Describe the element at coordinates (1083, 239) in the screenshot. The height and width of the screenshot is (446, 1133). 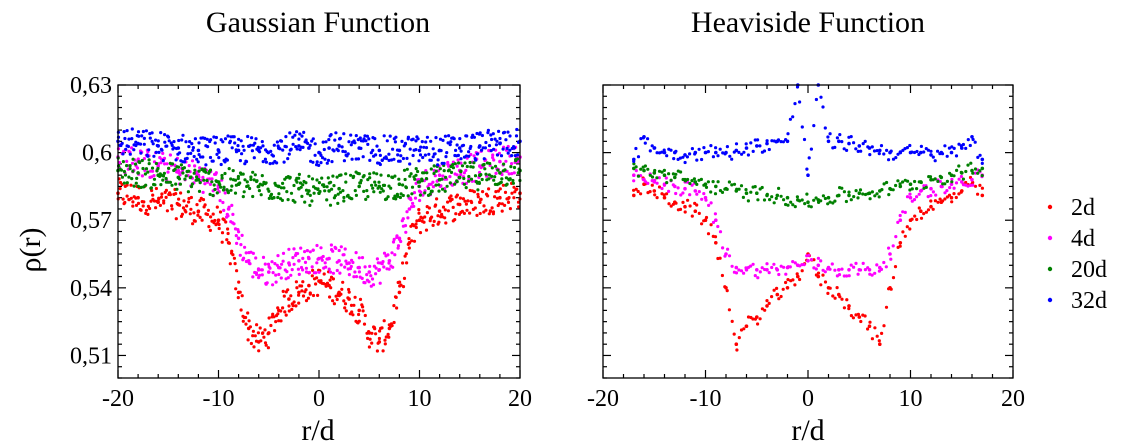
I see `legend-label: 4d` at that location.